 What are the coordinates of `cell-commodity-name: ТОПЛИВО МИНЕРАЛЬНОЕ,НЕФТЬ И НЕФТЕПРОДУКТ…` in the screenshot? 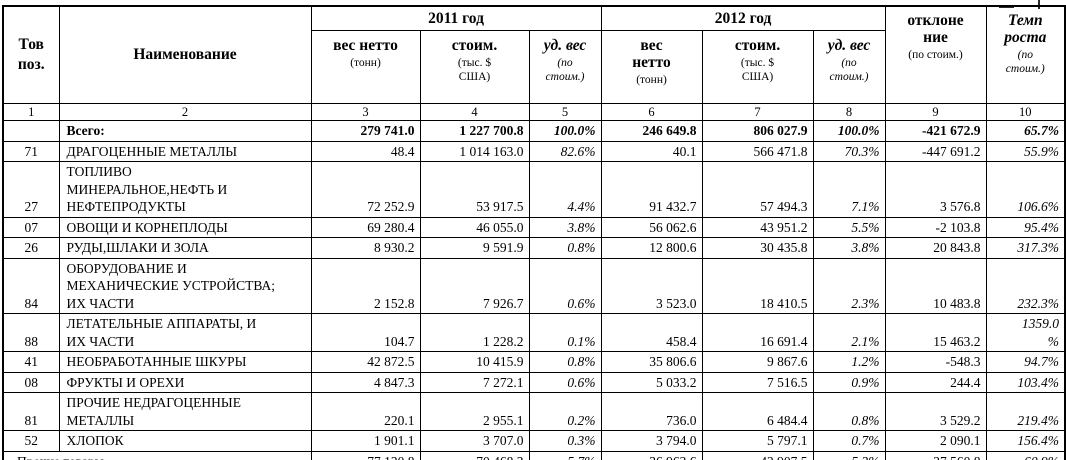 It's located at (185, 189).